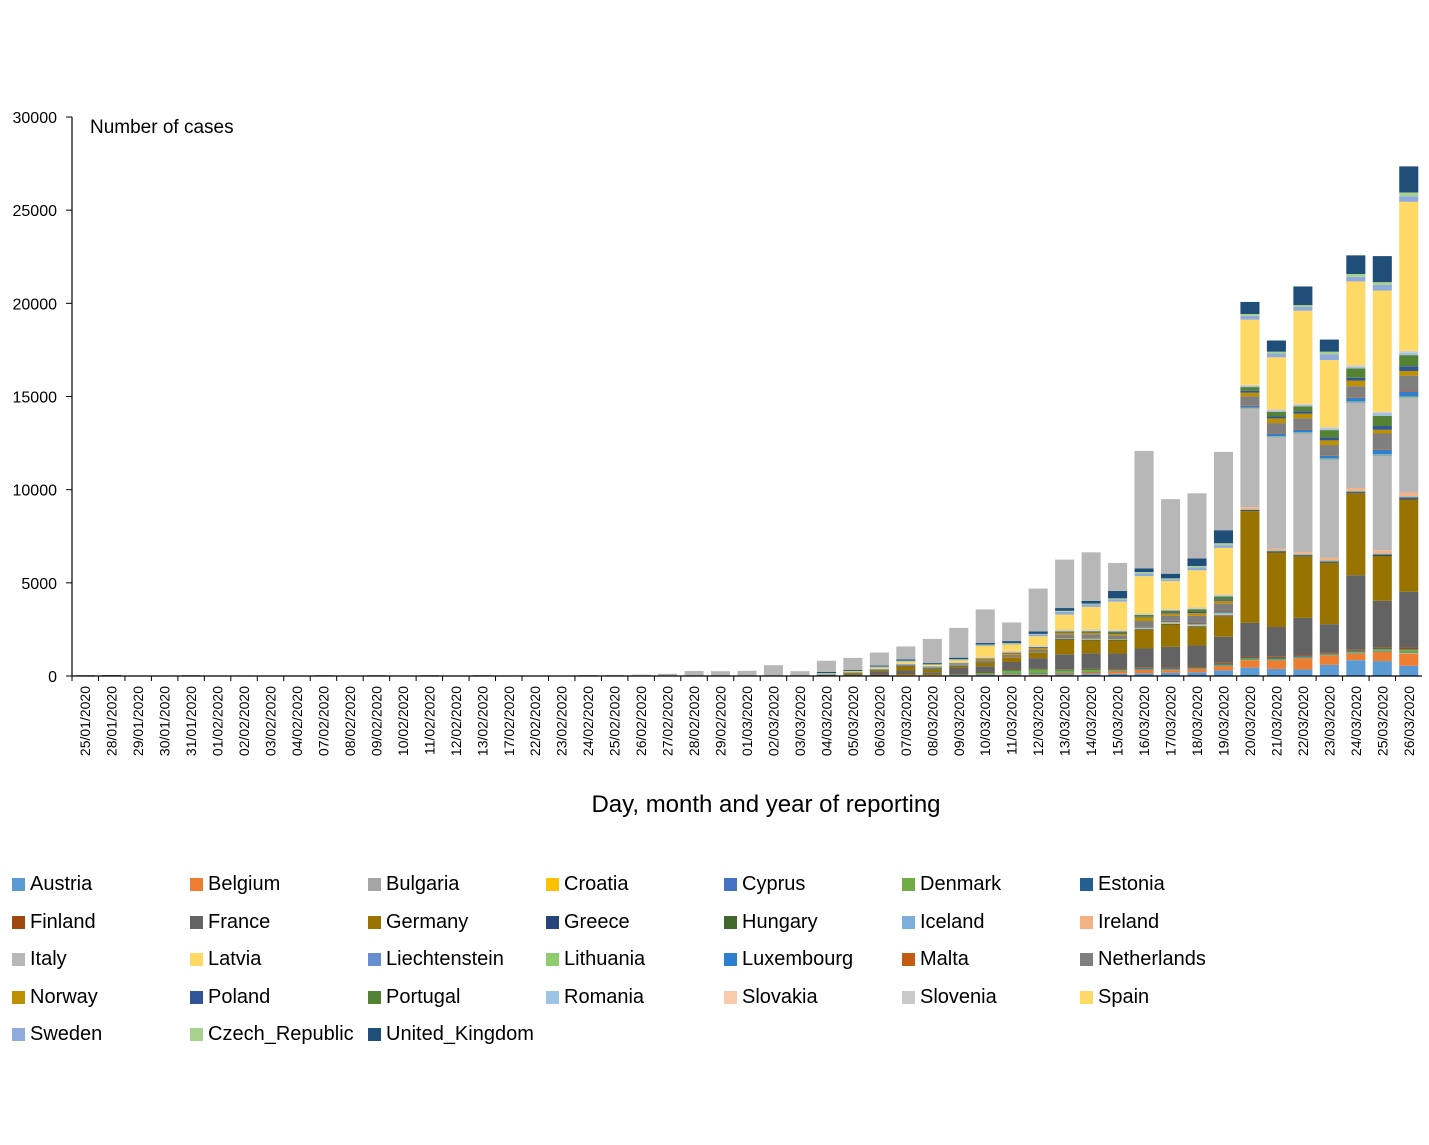 The height and width of the screenshot is (1145, 1429). What do you see at coordinates (457, 1034) in the screenshot?
I see `legend-item: United_Kingdom` at bounding box center [457, 1034].